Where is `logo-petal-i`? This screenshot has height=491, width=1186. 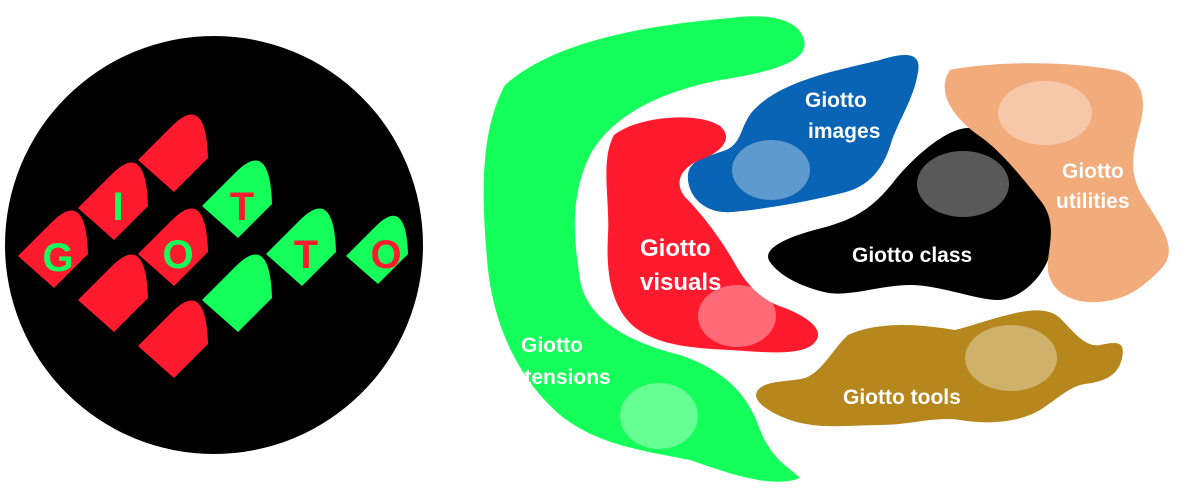 logo-petal-i is located at coordinates (113, 201).